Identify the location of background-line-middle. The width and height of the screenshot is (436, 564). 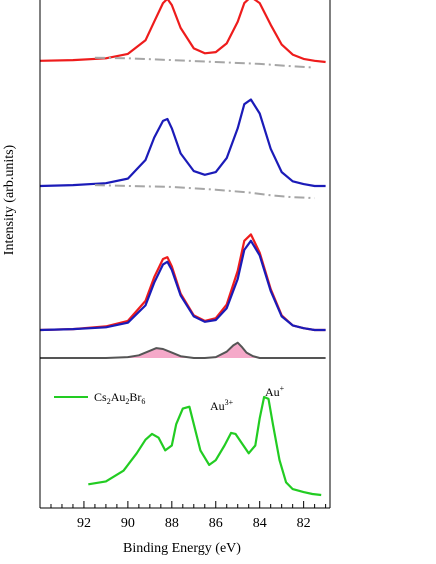
(204, 192).